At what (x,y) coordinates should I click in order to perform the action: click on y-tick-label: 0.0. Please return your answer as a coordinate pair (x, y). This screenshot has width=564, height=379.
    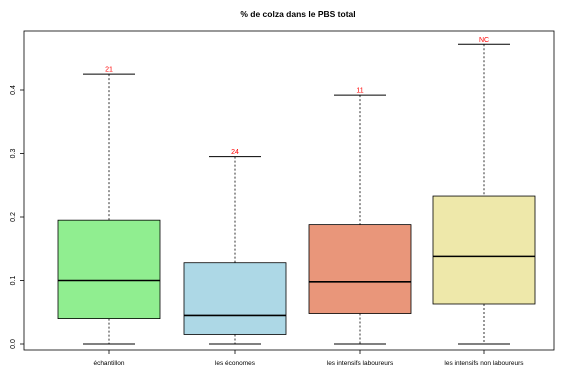
    Looking at the image, I should click on (13, 344).